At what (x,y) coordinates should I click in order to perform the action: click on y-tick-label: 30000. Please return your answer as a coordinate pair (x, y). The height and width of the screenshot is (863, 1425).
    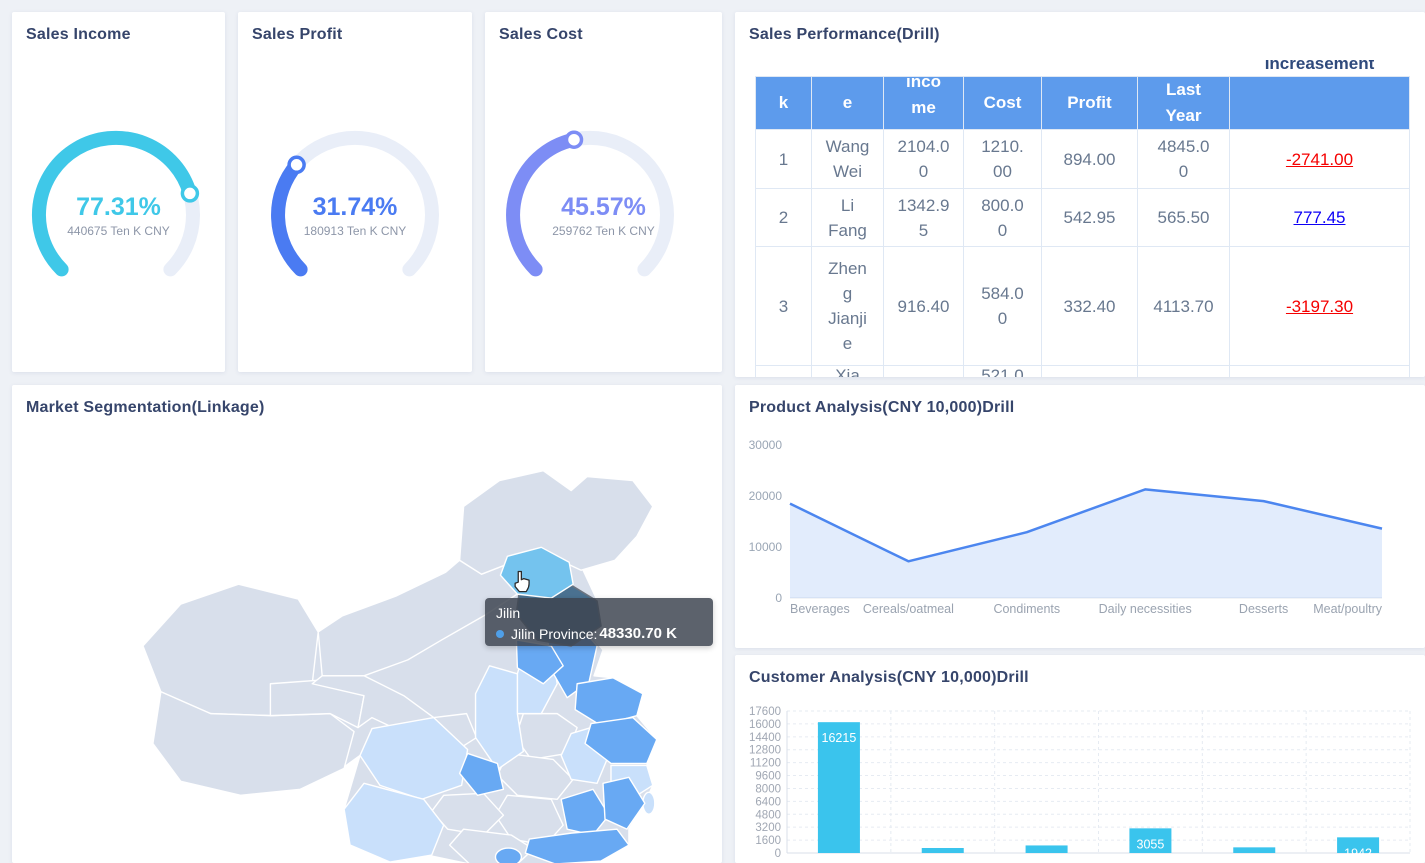
    Looking at the image, I should click on (766, 445).